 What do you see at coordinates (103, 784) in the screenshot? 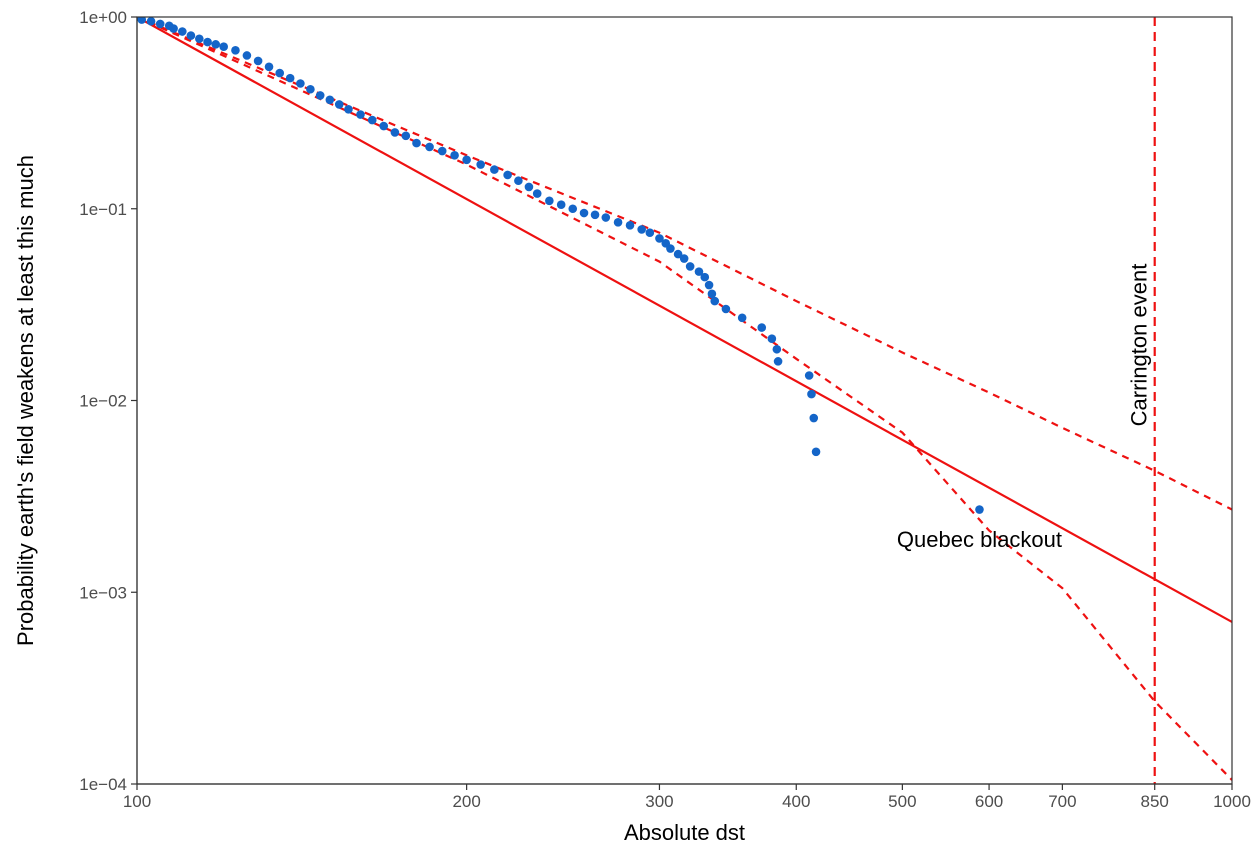
I see `y-tick-label: 1e−04` at bounding box center [103, 784].